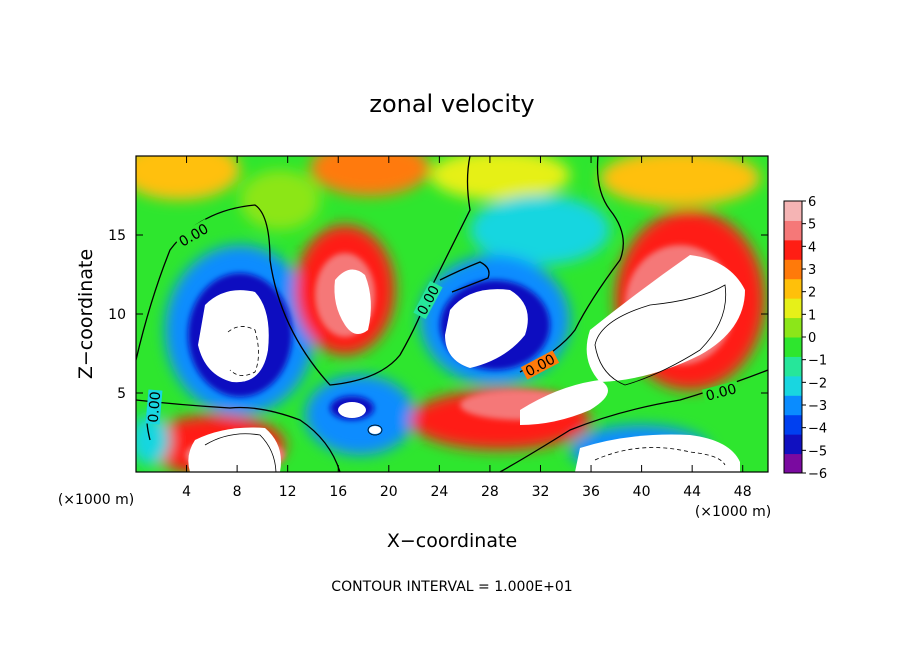  What do you see at coordinates (817, 451) in the screenshot?
I see `colorbar-tick-label: −5` at bounding box center [817, 451].